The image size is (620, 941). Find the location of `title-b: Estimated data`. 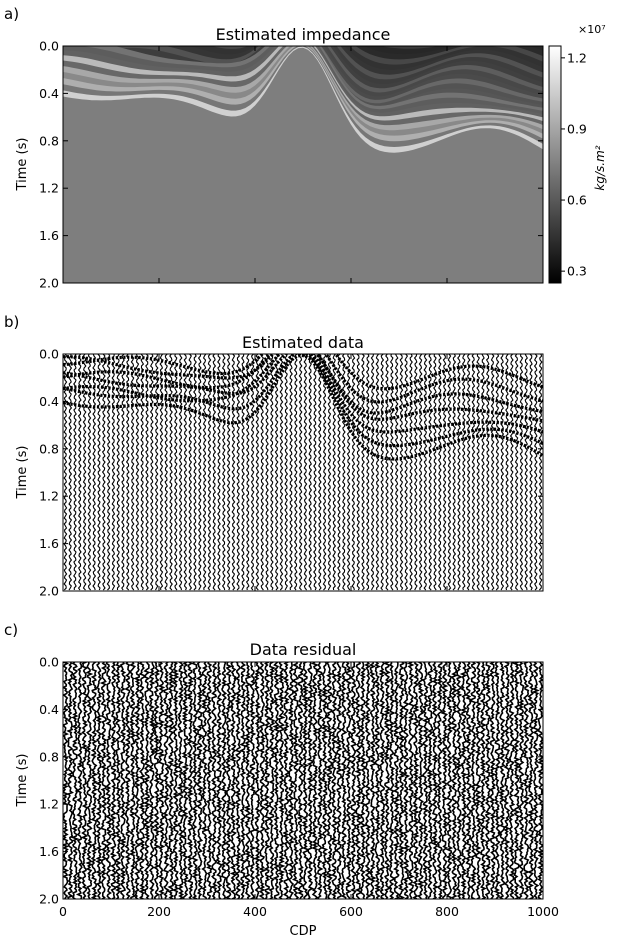

title-b: Estimated data is located at coordinates (303, 342).